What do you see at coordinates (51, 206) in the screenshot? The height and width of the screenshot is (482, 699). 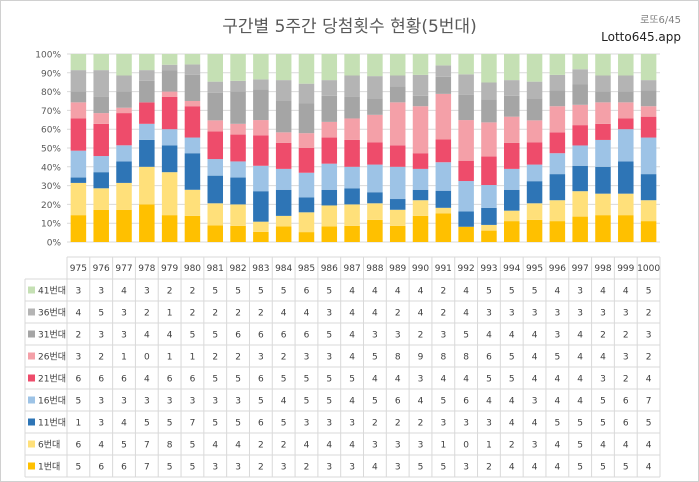 I see `y-tick-label: 20%` at bounding box center [51, 206].